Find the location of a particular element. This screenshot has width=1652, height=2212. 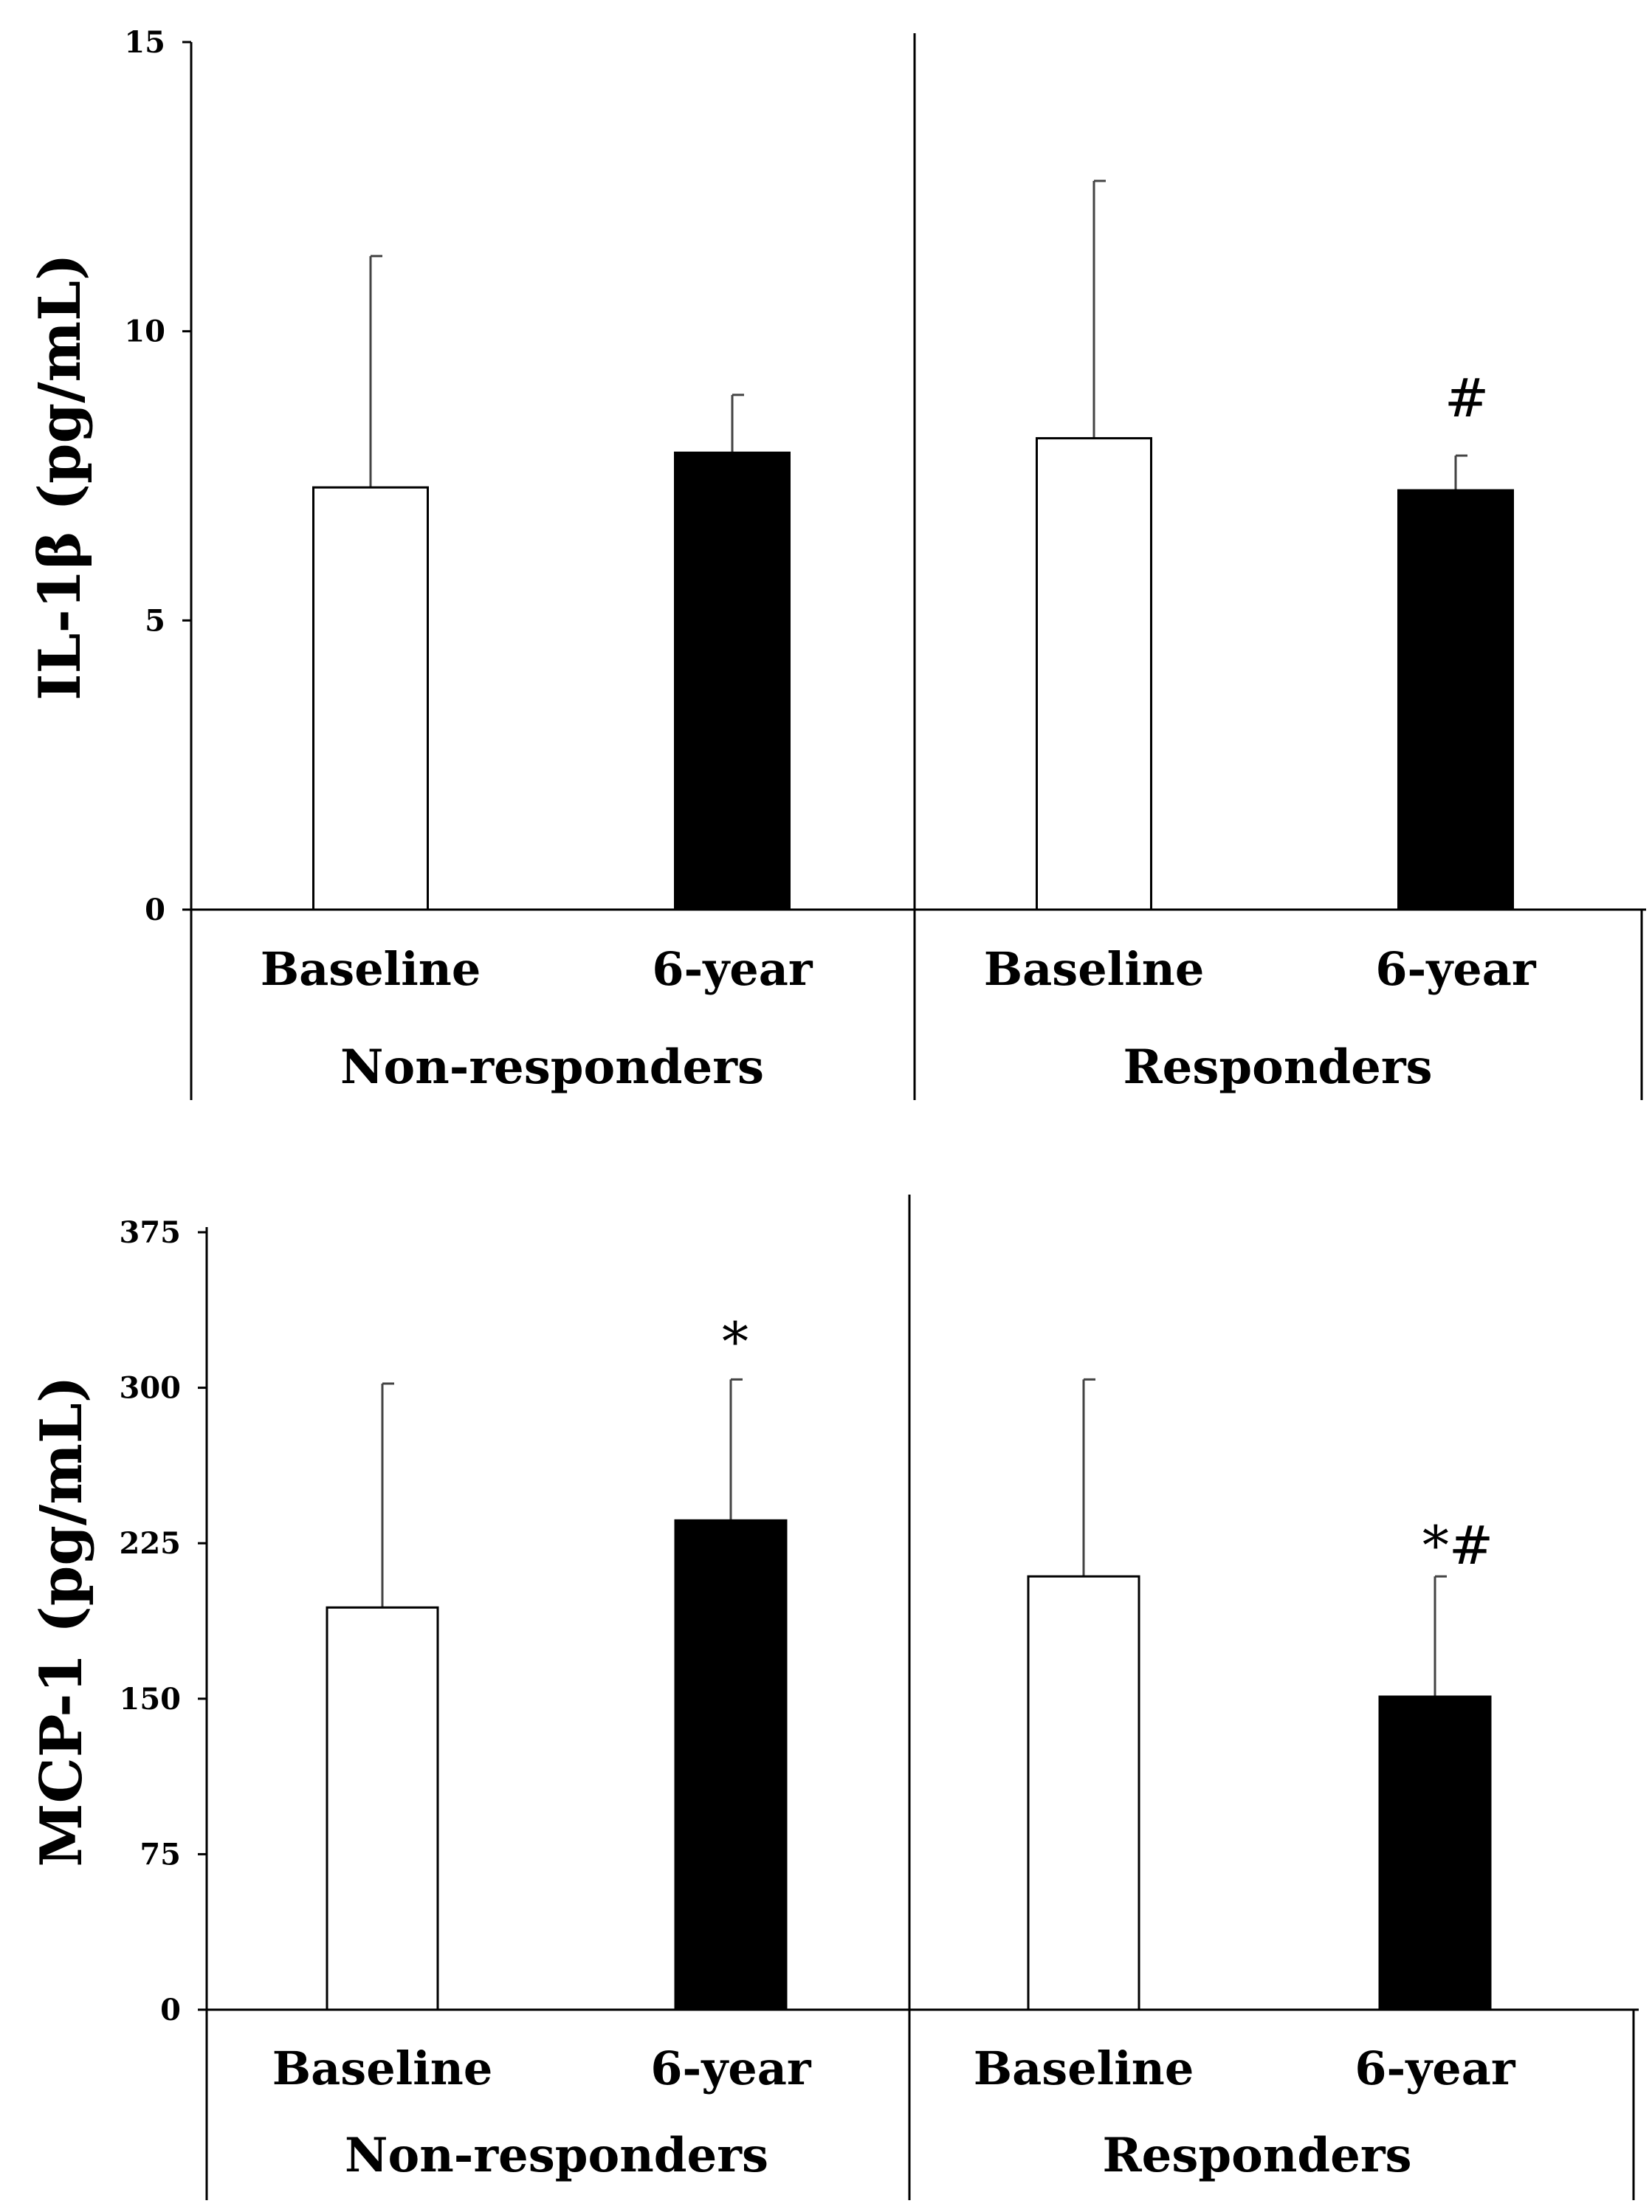

annotation: # is located at coordinates (1467, 398).